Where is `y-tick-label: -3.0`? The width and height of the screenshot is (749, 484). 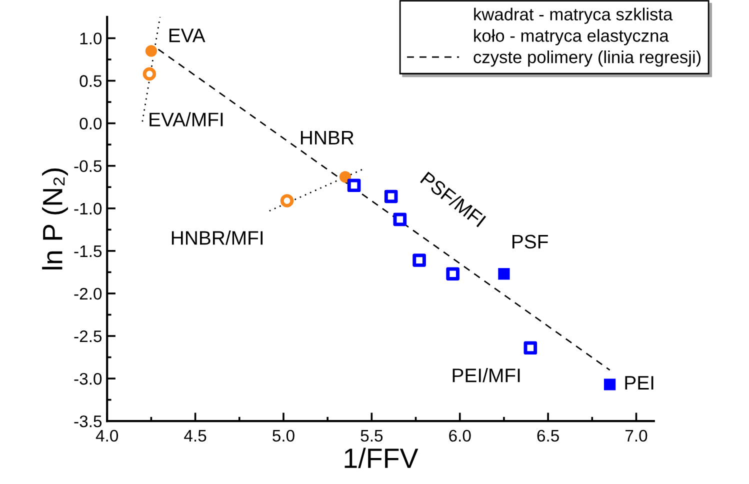 y-tick-label: -3.0 is located at coordinates (88, 378).